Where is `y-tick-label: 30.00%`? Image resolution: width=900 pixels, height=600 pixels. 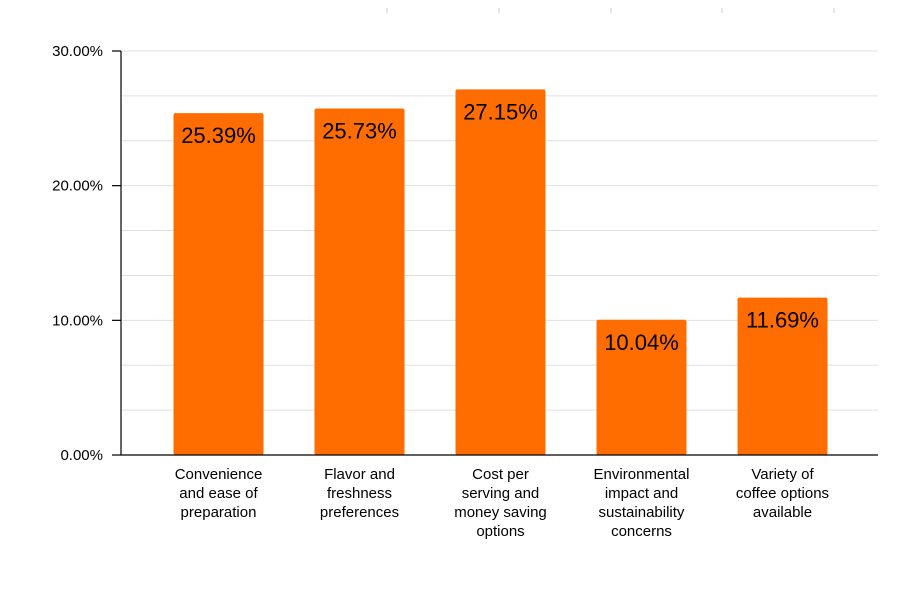 y-tick-label: 30.00% is located at coordinates (77, 51).